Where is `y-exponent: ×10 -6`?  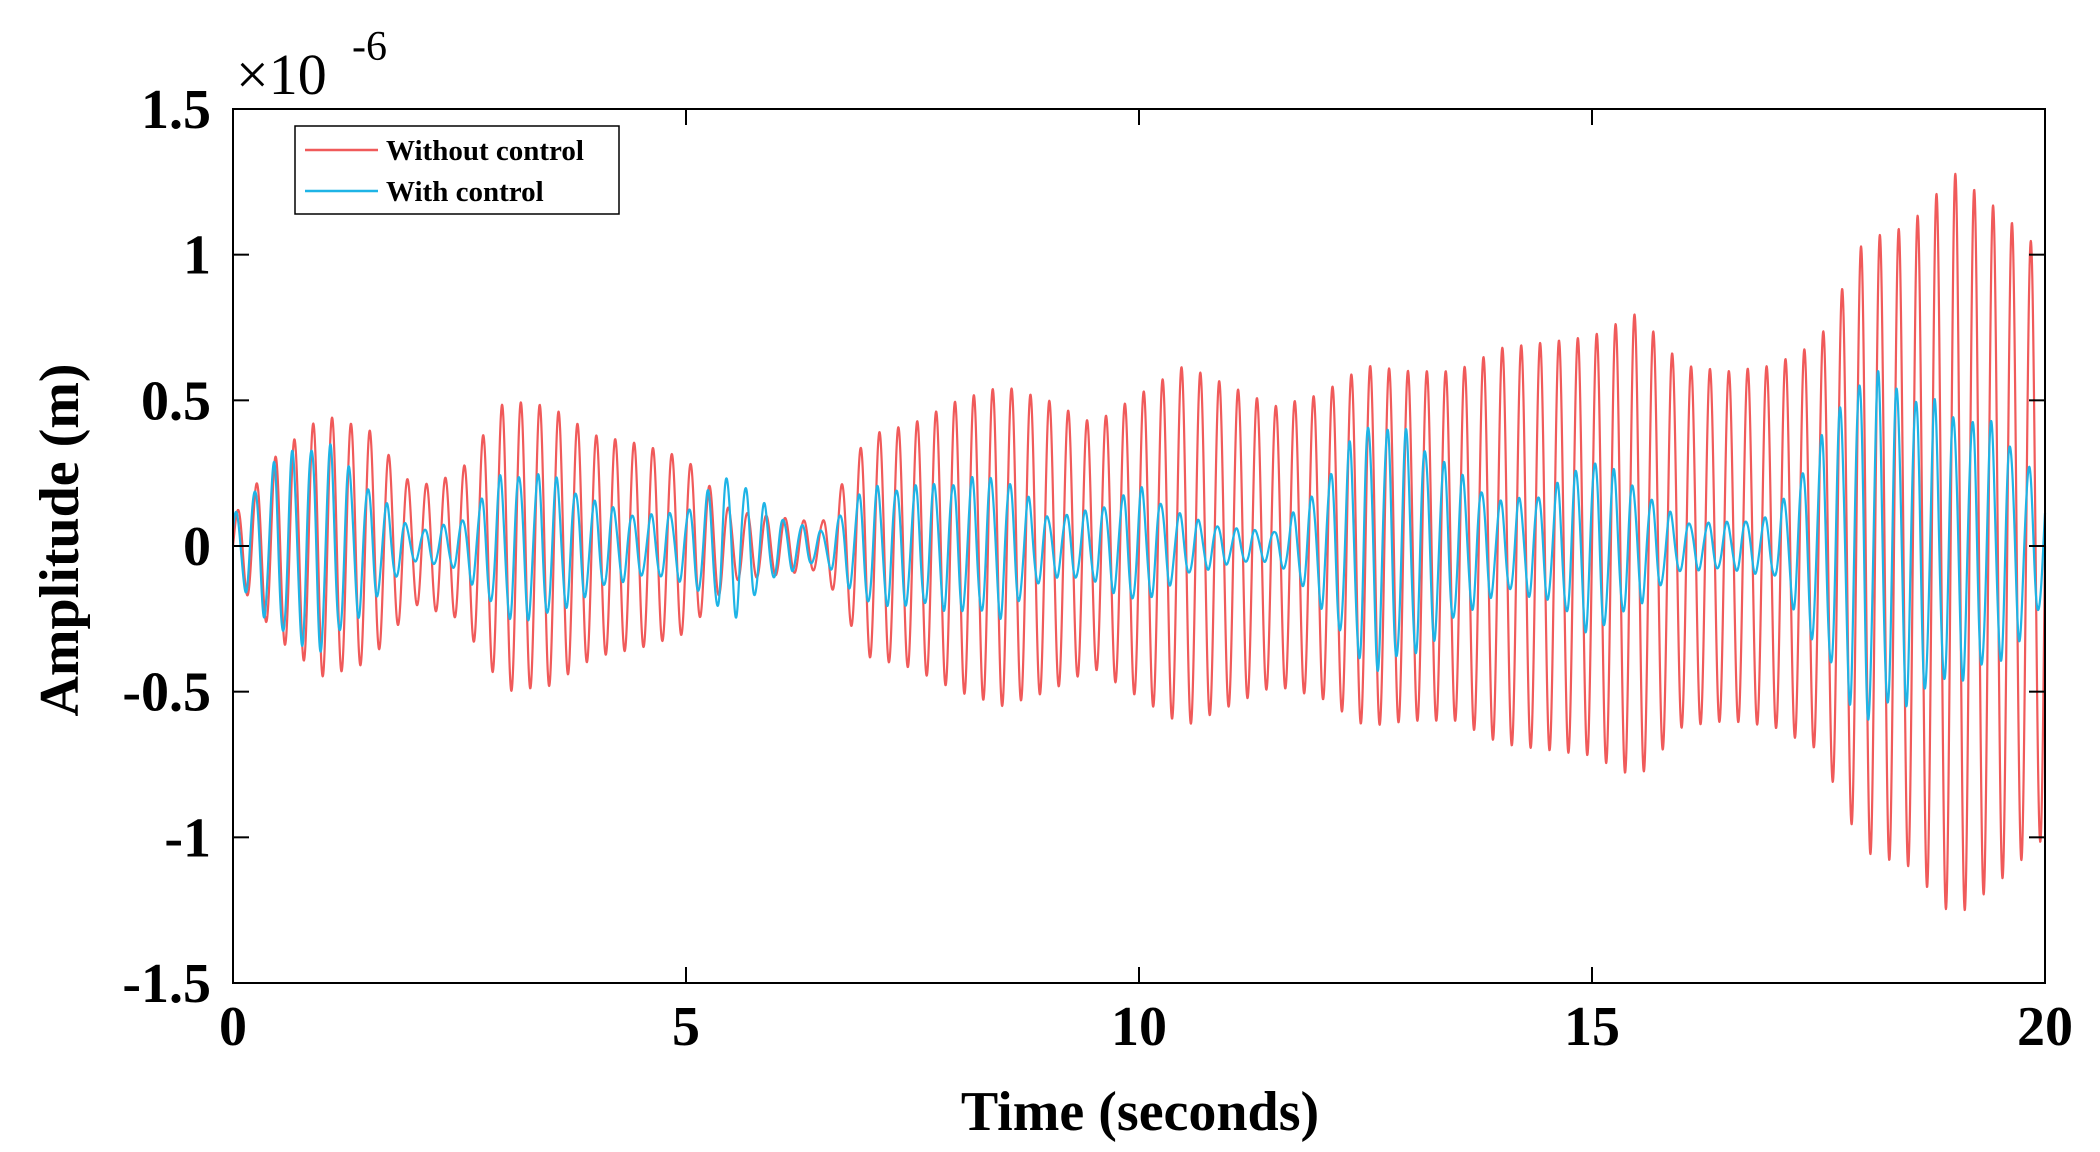
y-exponent: ×10 -6 is located at coordinates (311, 65).